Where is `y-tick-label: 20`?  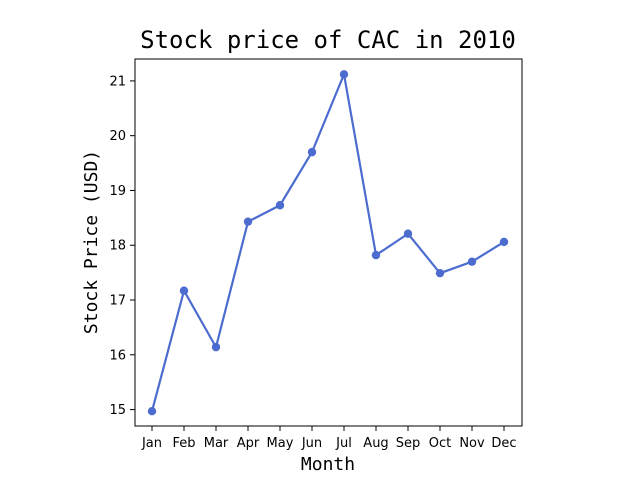
y-tick-label: 20 is located at coordinates (117, 136).